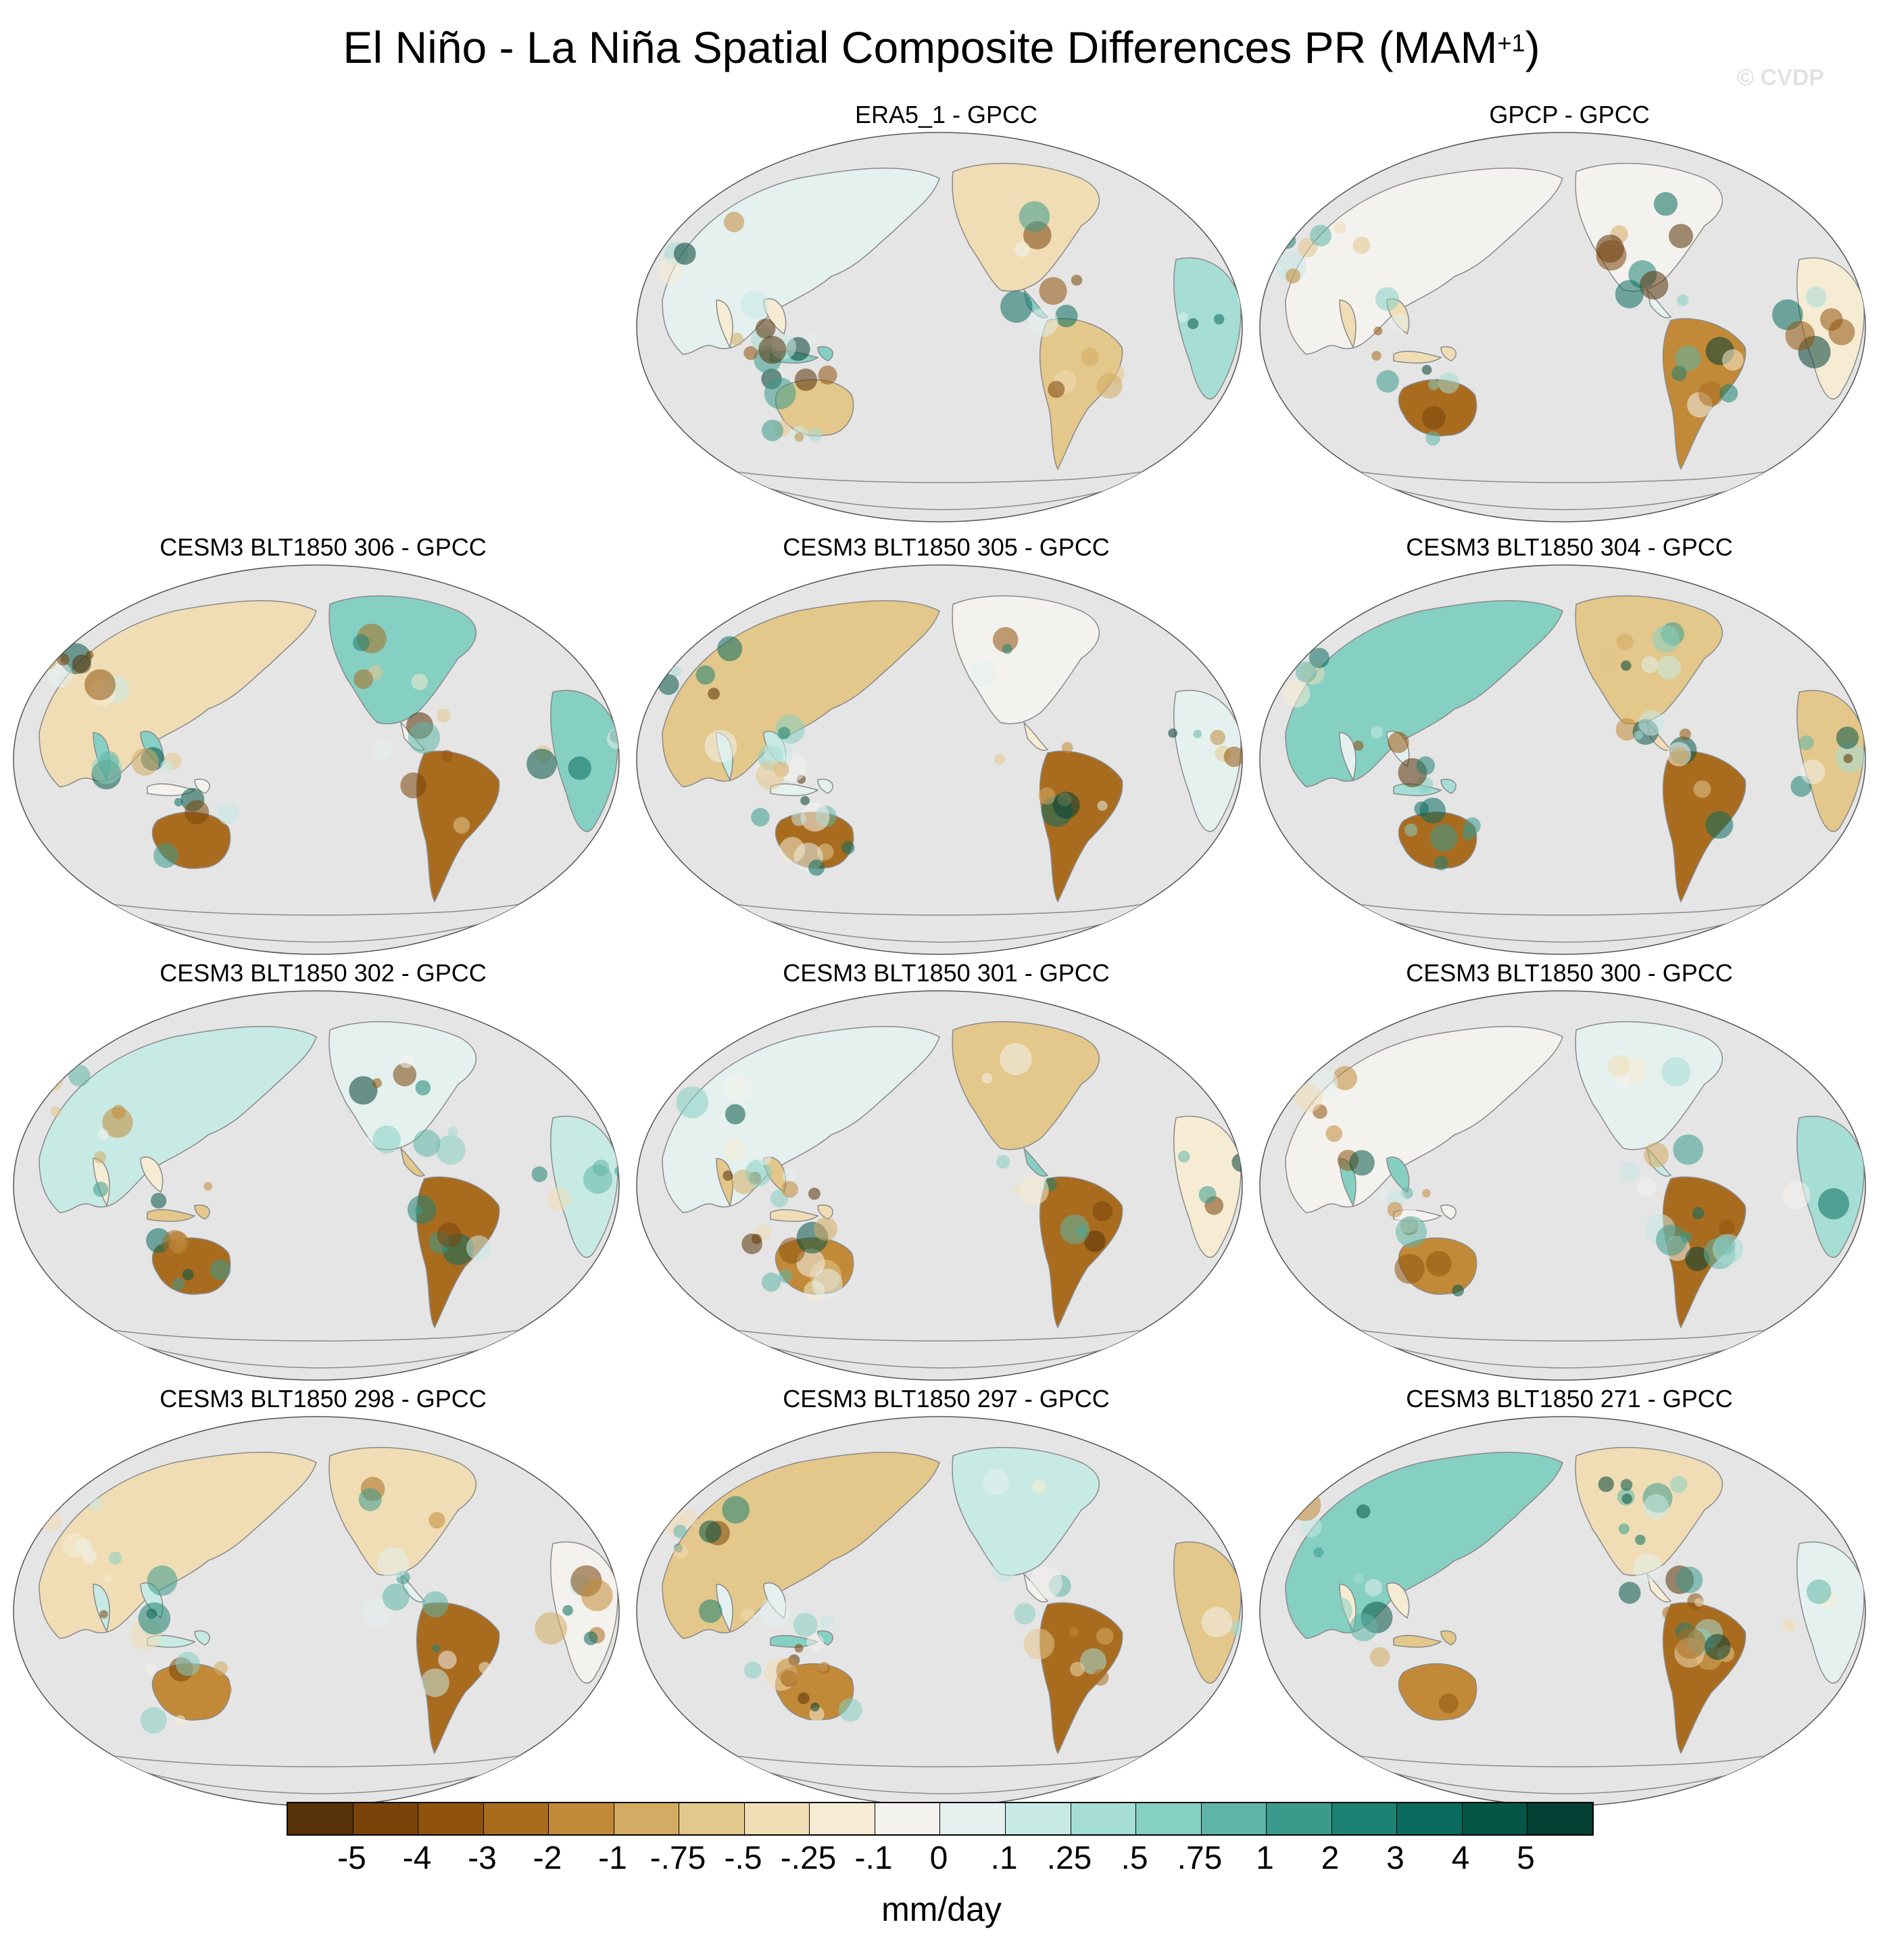  I want to click on colorbar-tick-label: 4, so click(1461, 1858).